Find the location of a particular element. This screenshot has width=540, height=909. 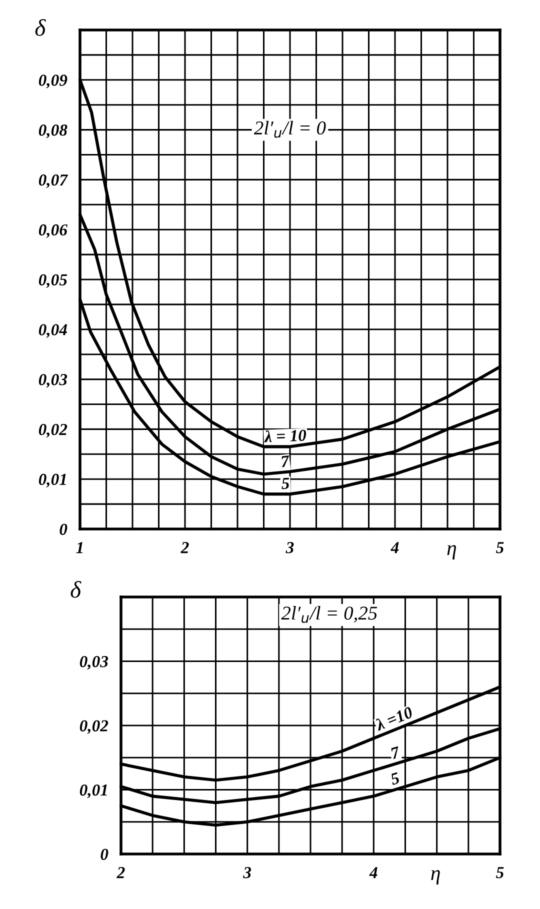

series-label: λ = 10 is located at coordinates (285, 435).